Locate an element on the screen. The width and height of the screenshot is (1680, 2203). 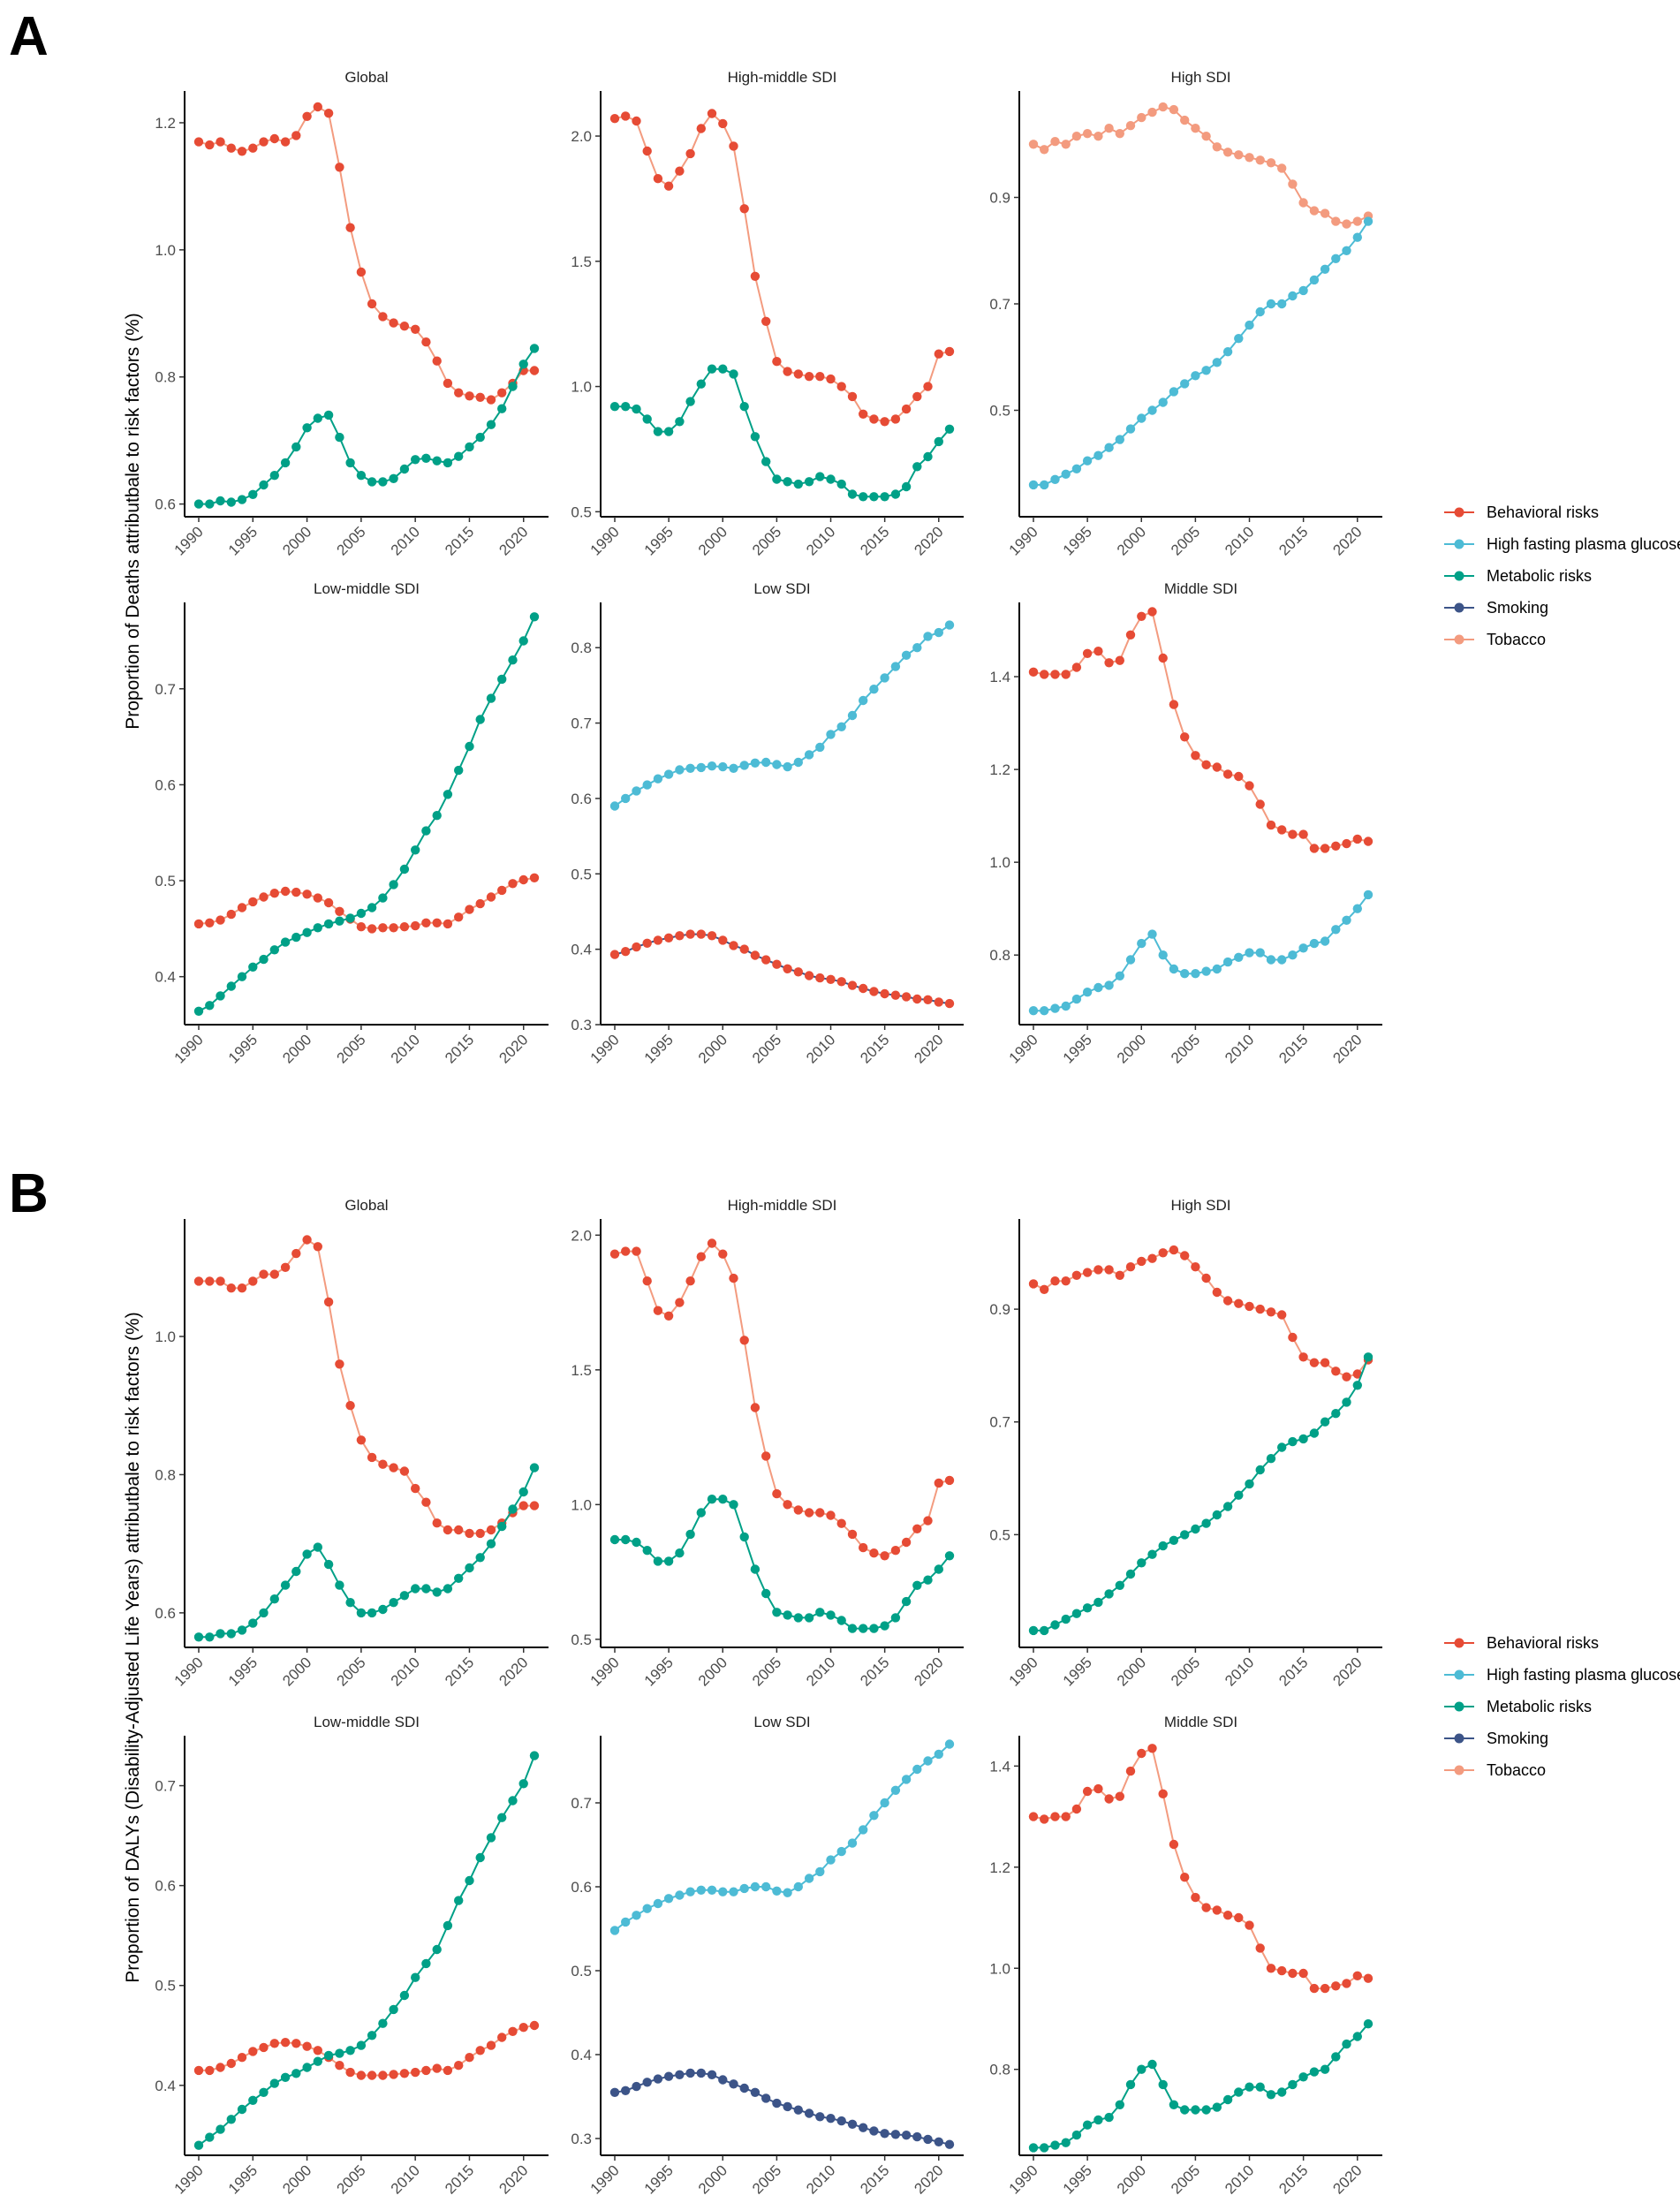
y-tick-label: 0.5 is located at coordinates (581, 1972).